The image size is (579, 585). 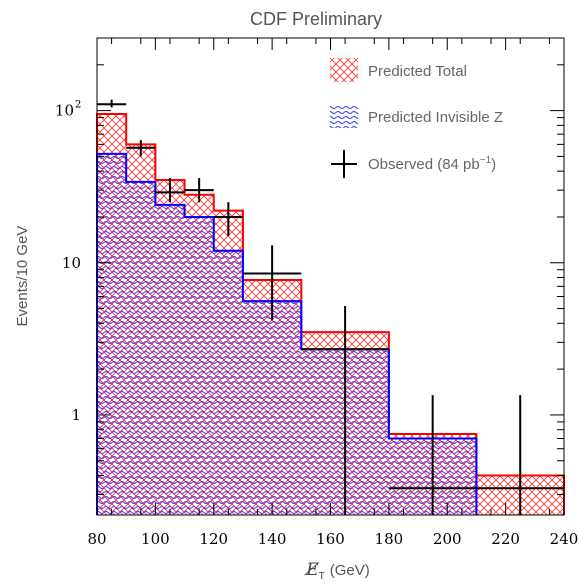 What do you see at coordinates (417, 71) in the screenshot?
I see `legend-label-predicted-total: Predicted Total` at bounding box center [417, 71].